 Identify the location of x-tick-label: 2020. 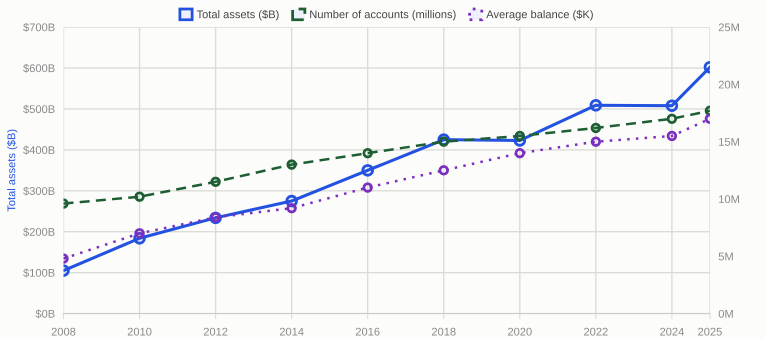
(520, 332).